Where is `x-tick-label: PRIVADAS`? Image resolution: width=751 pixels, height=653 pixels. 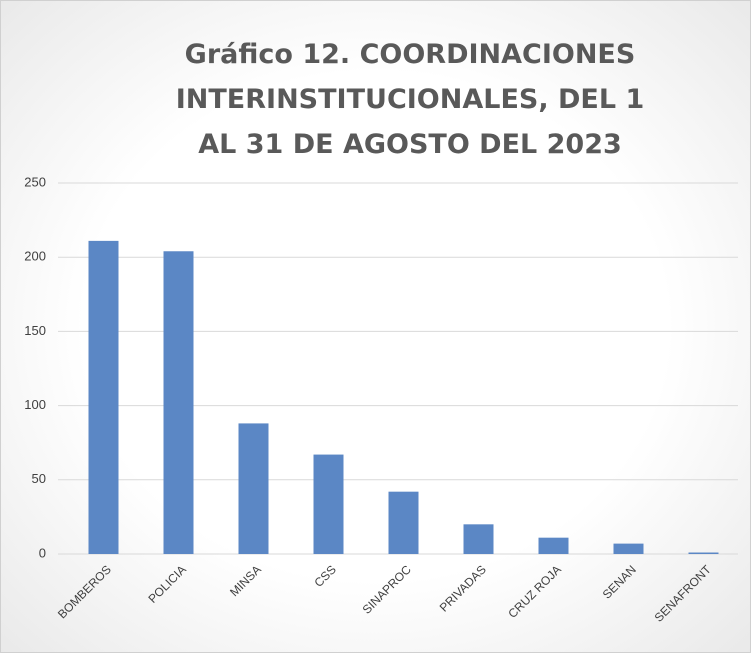
x-tick-label: PRIVADAS is located at coordinates (463, 588).